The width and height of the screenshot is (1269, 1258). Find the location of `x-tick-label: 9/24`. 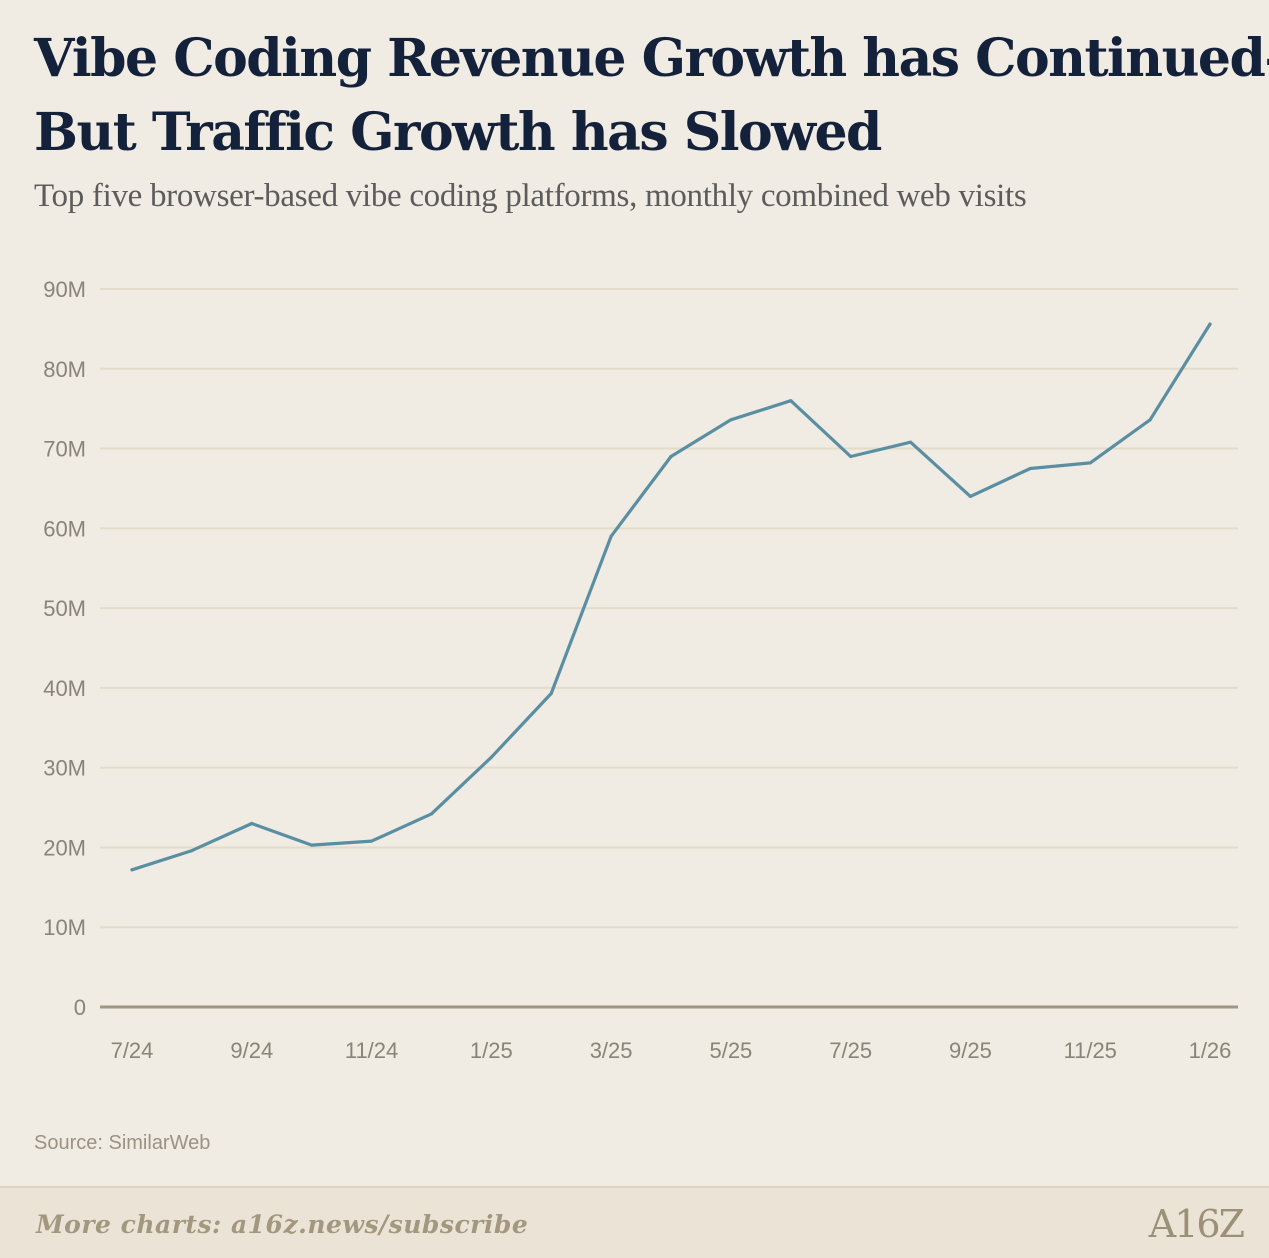

x-tick-label: 9/24 is located at coordinates (251, 1050).